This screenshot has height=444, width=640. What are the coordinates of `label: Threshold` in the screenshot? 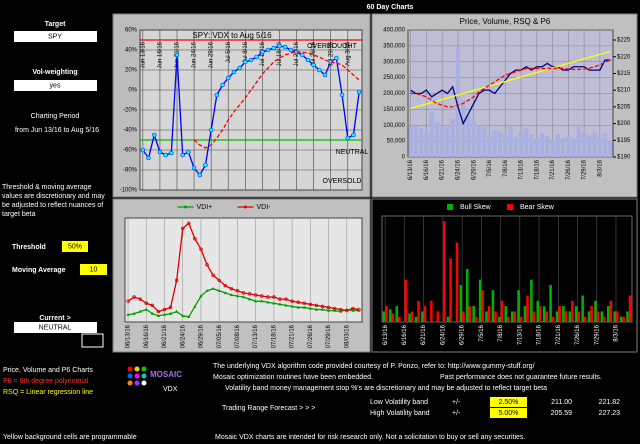 It's located at (29, 247).